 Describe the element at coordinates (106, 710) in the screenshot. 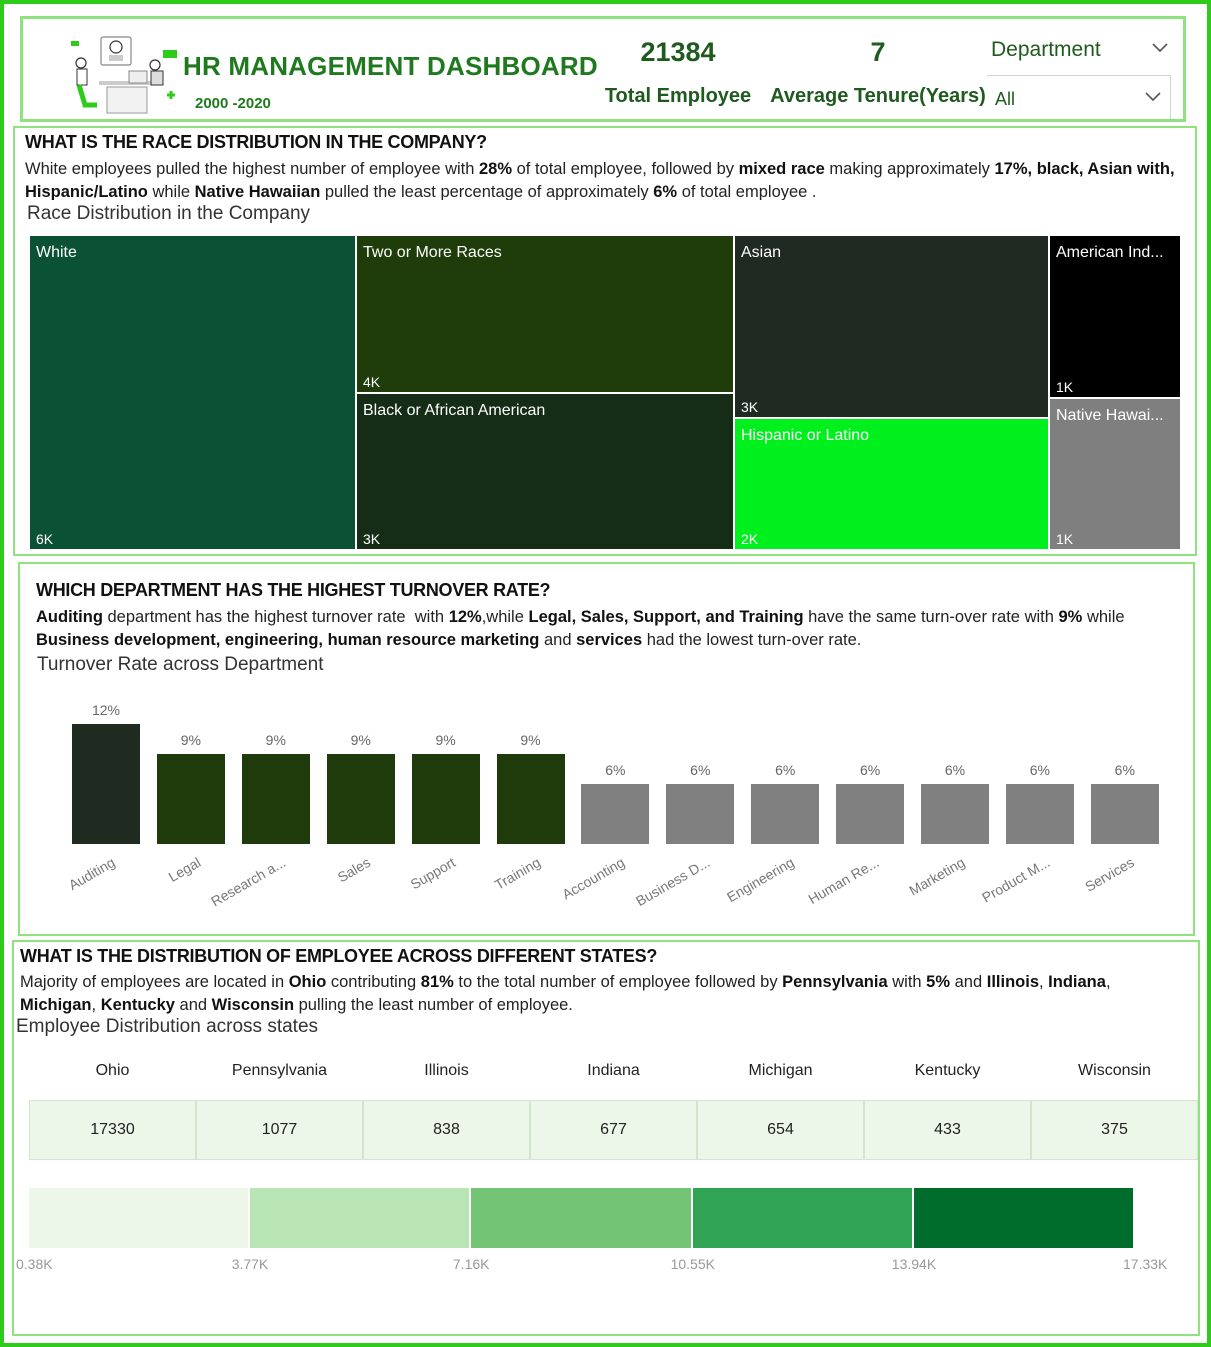

I see `bar-value-label: 12%` at that location.